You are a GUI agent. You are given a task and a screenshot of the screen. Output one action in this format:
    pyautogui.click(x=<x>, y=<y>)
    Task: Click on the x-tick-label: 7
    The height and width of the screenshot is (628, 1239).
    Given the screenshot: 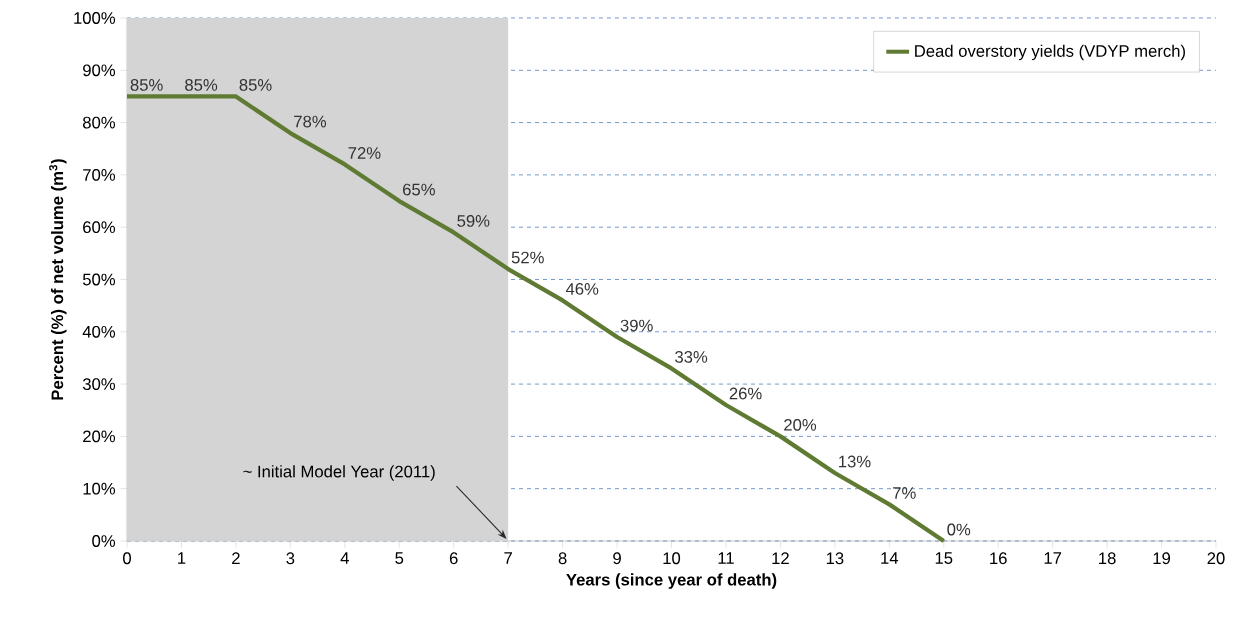 What is the action you would take?
    pyautogui.click(x=508, y=558)
    